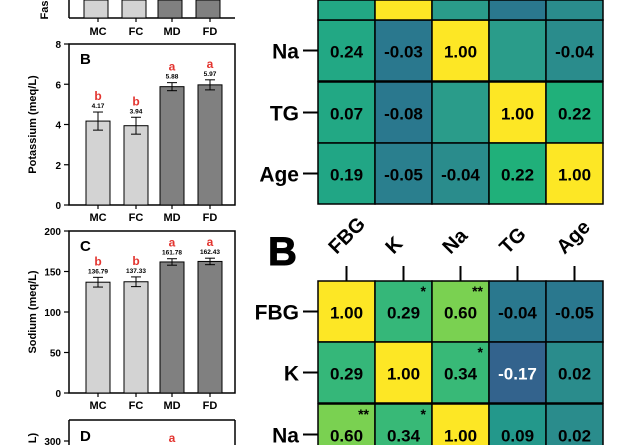 The width and height of the screenshot is (630, 445). What do you see at coordinates (52, 441) in the screenshot?
I see `y-tick-label: 300` at bounding box center [52, 441].